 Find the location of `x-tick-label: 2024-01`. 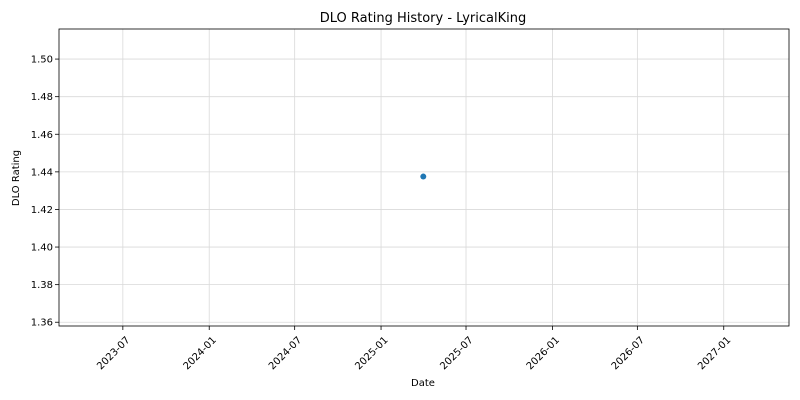

x-tick-label: 2024-01 is located at coordinates (200, 353).